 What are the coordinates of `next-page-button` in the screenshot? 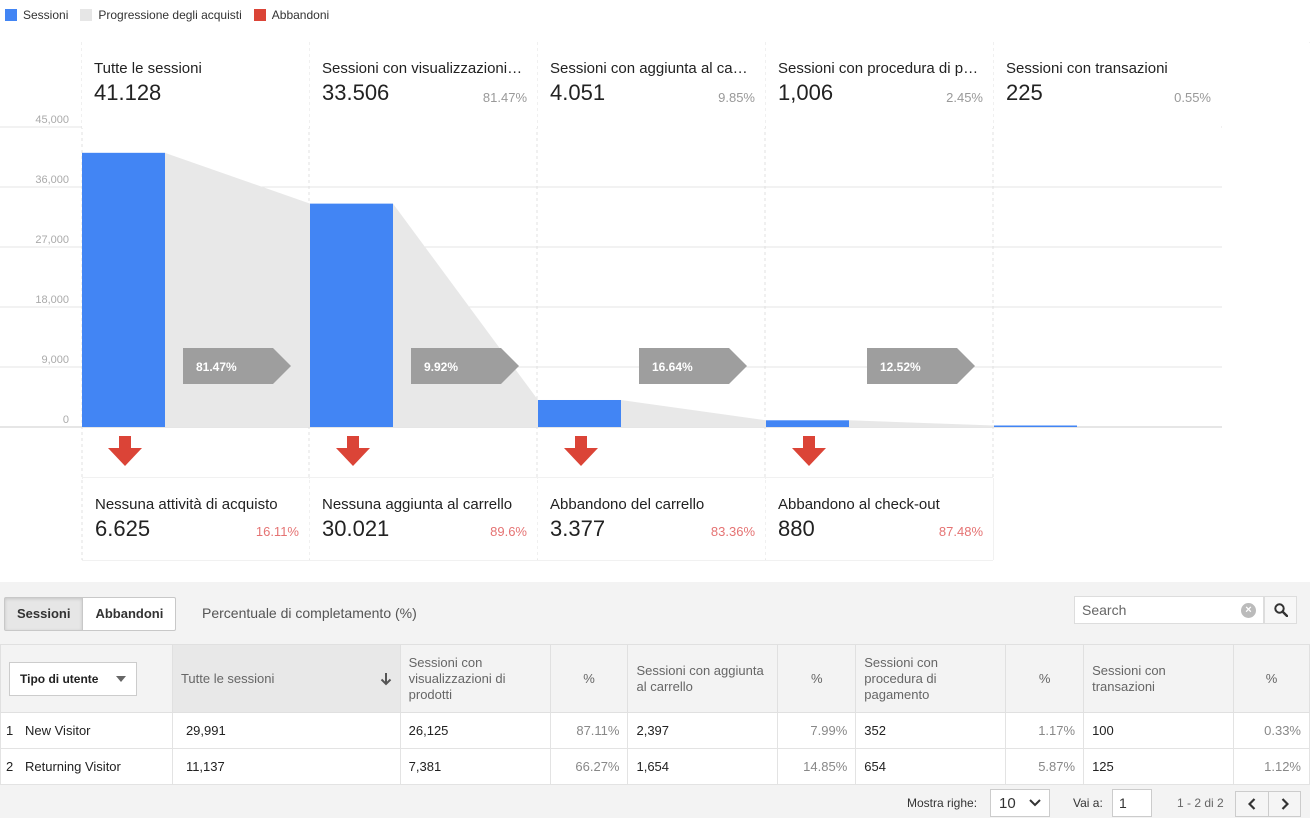 It's located at (1284, 804).